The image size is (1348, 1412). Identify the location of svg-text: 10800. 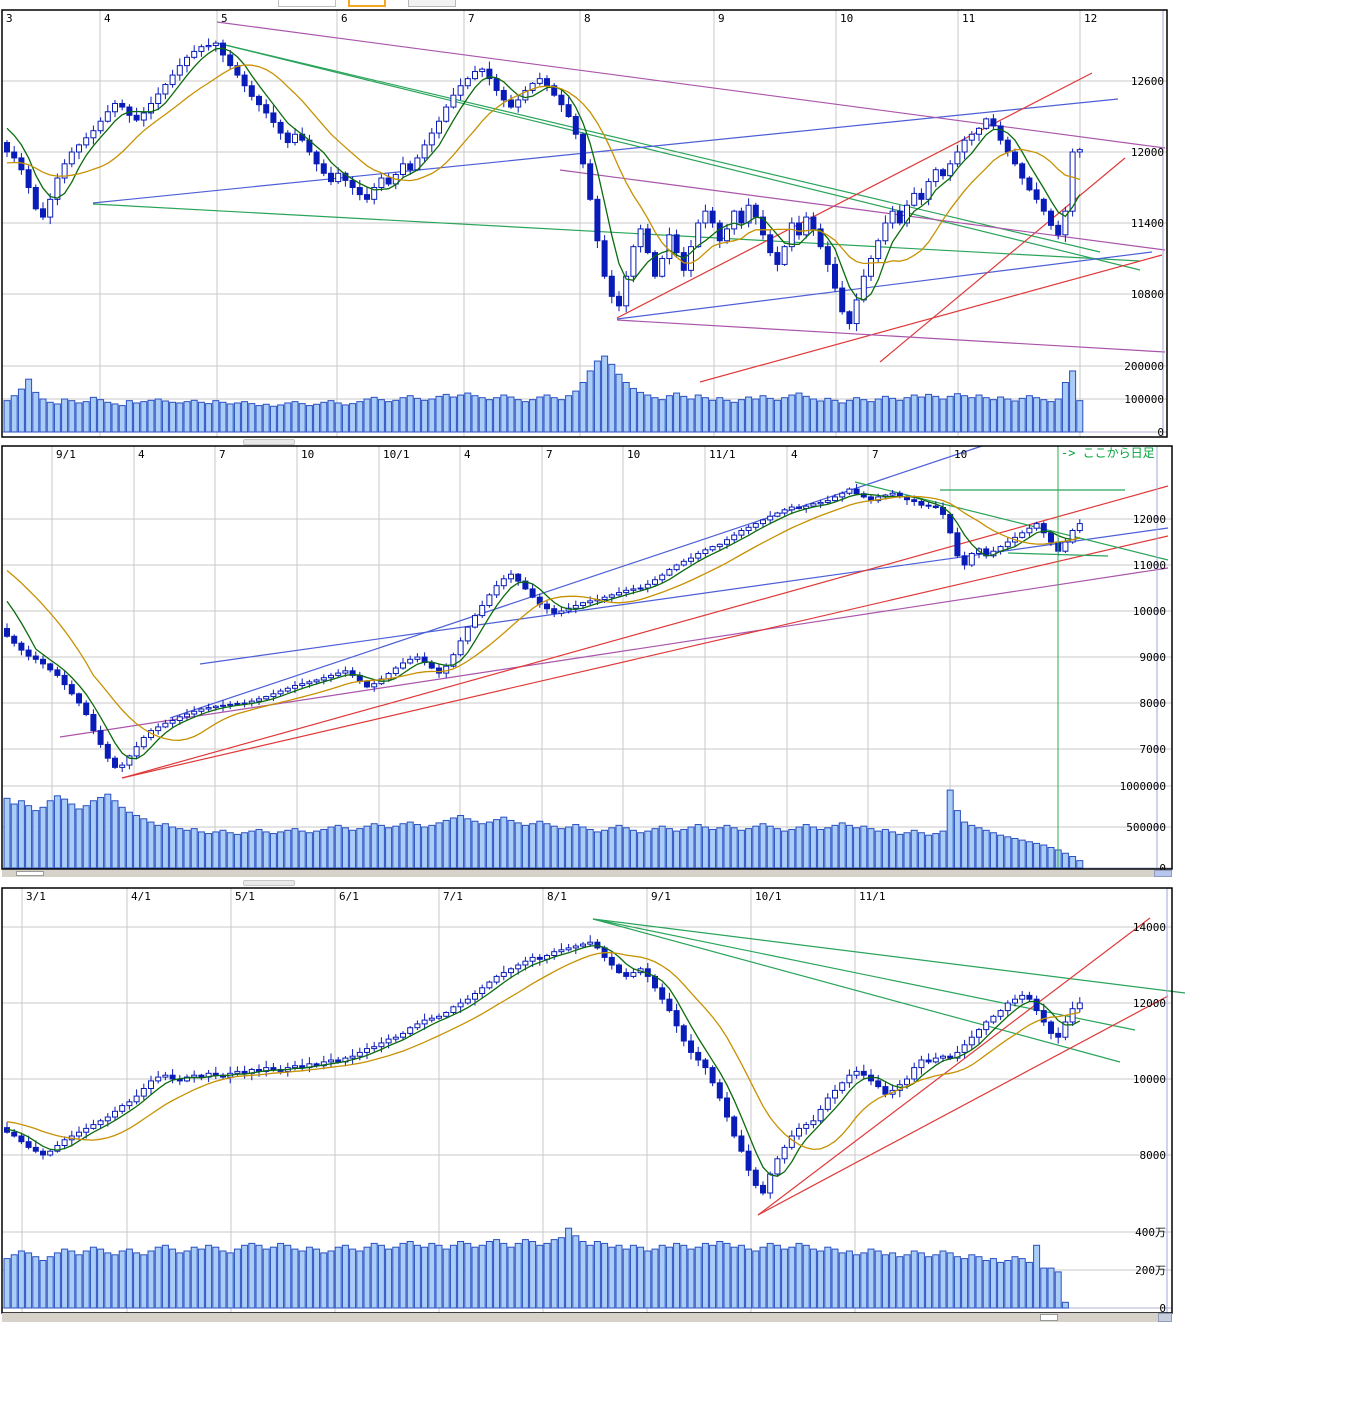
(1147, 294).